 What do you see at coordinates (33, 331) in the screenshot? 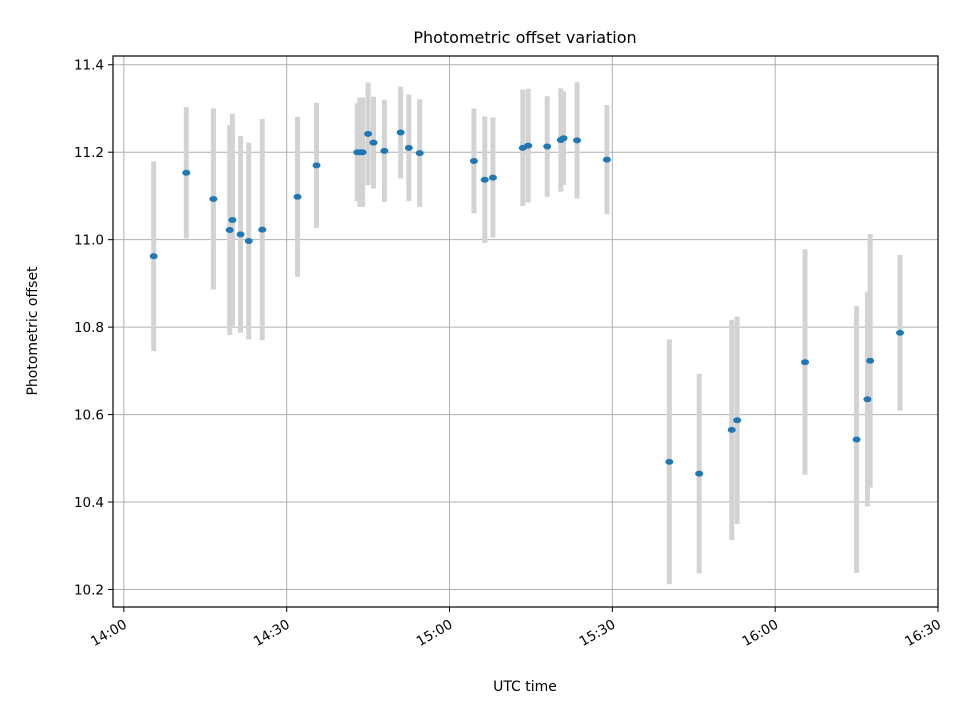
I see `y-axis-label: Photometric offset` at bounding box center [33, 331].